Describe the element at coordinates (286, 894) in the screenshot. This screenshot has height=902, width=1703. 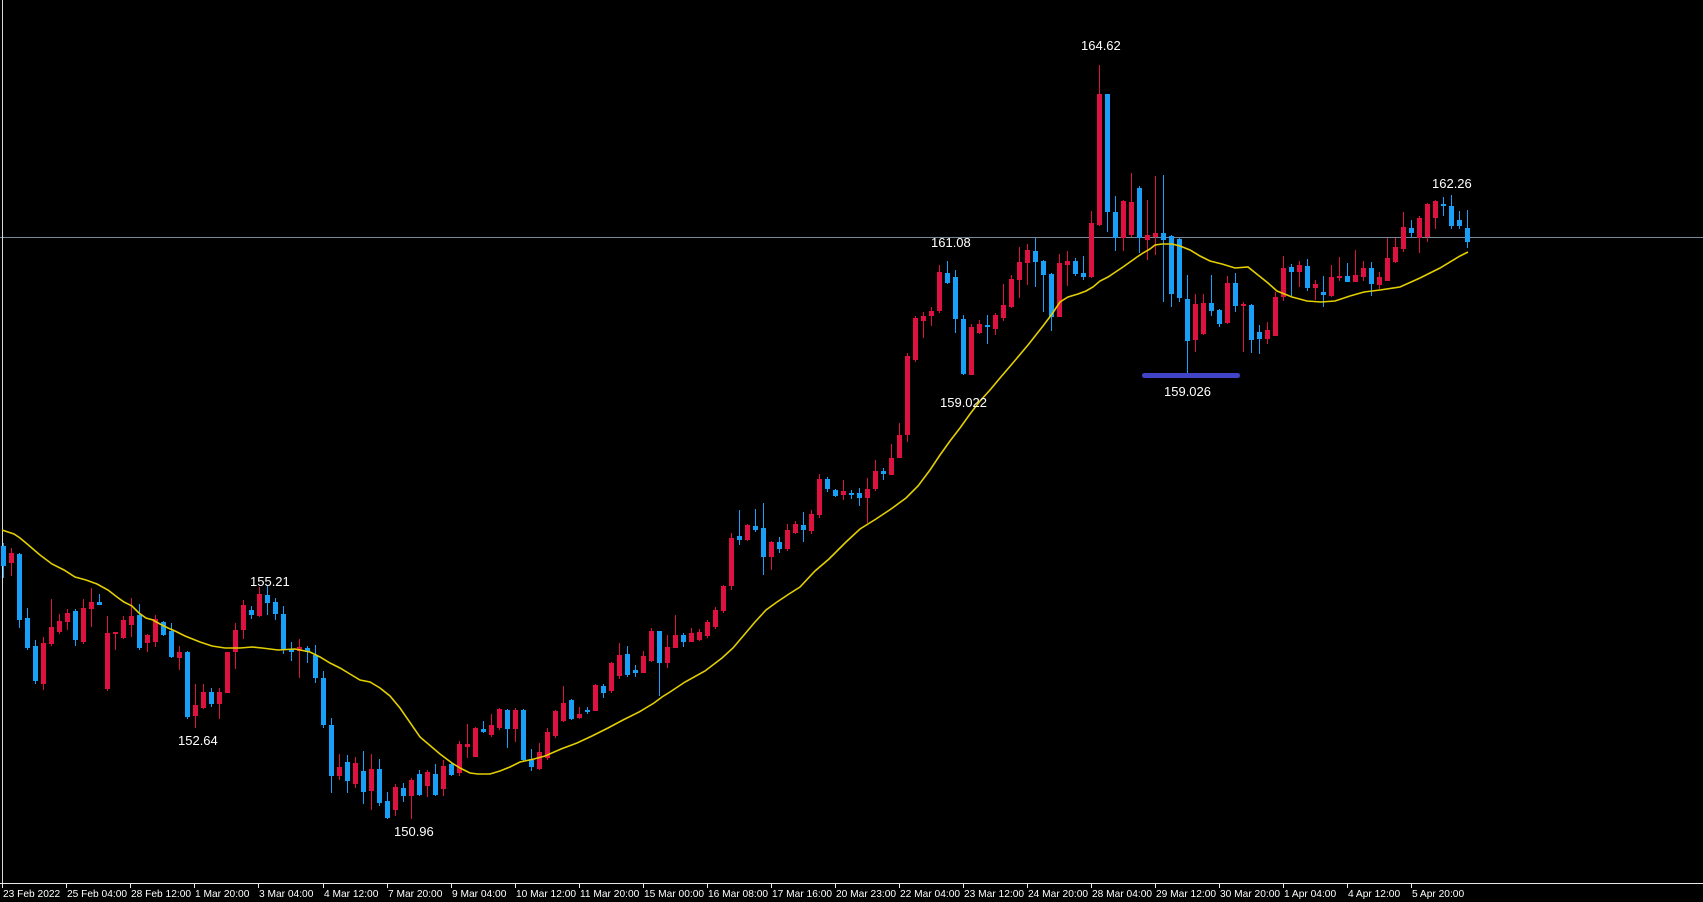
I see `svg-text: 3 Mar 04:00` at that location.